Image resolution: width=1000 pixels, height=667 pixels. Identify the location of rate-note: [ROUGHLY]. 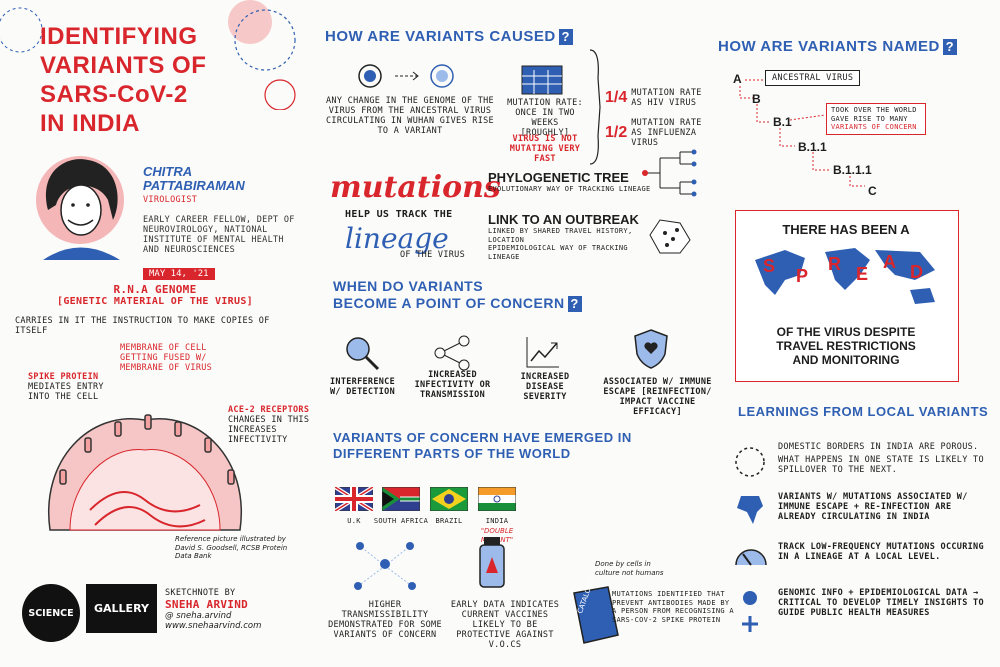
(545, 133).